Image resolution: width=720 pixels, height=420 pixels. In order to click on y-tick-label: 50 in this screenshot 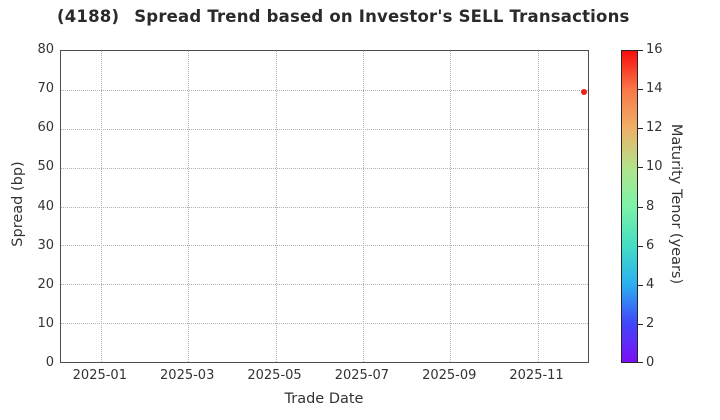, I will do `click(45, 167)`.